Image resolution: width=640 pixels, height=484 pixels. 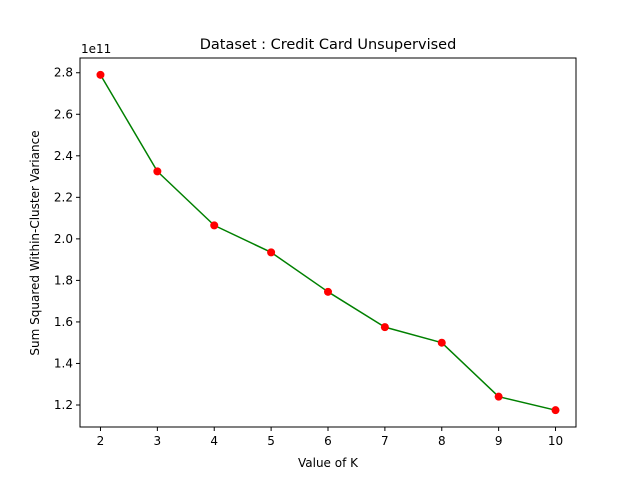 I want to click on chart-title: Dataset : Credit Card Unsupervised, so click(x=328, y=45).